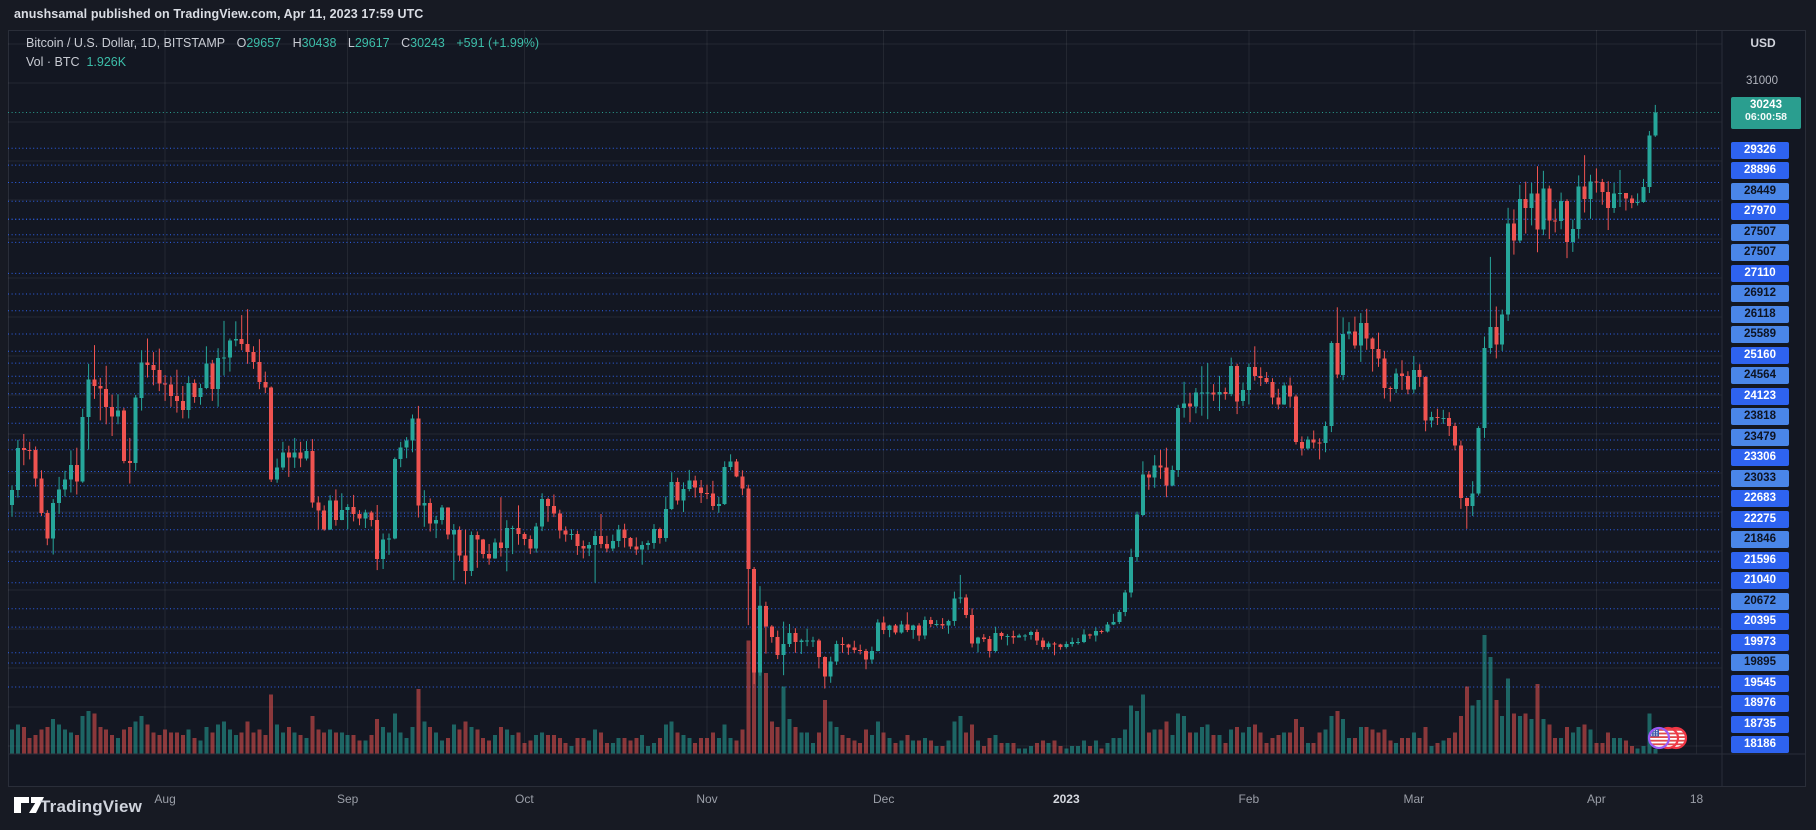 The height and width of the screenshot is (830, 1816). What do you see at coordinates (1760, 478) in the screenshot?
I see `price-alert-label: 23033` at bounding box center [1760, 478].